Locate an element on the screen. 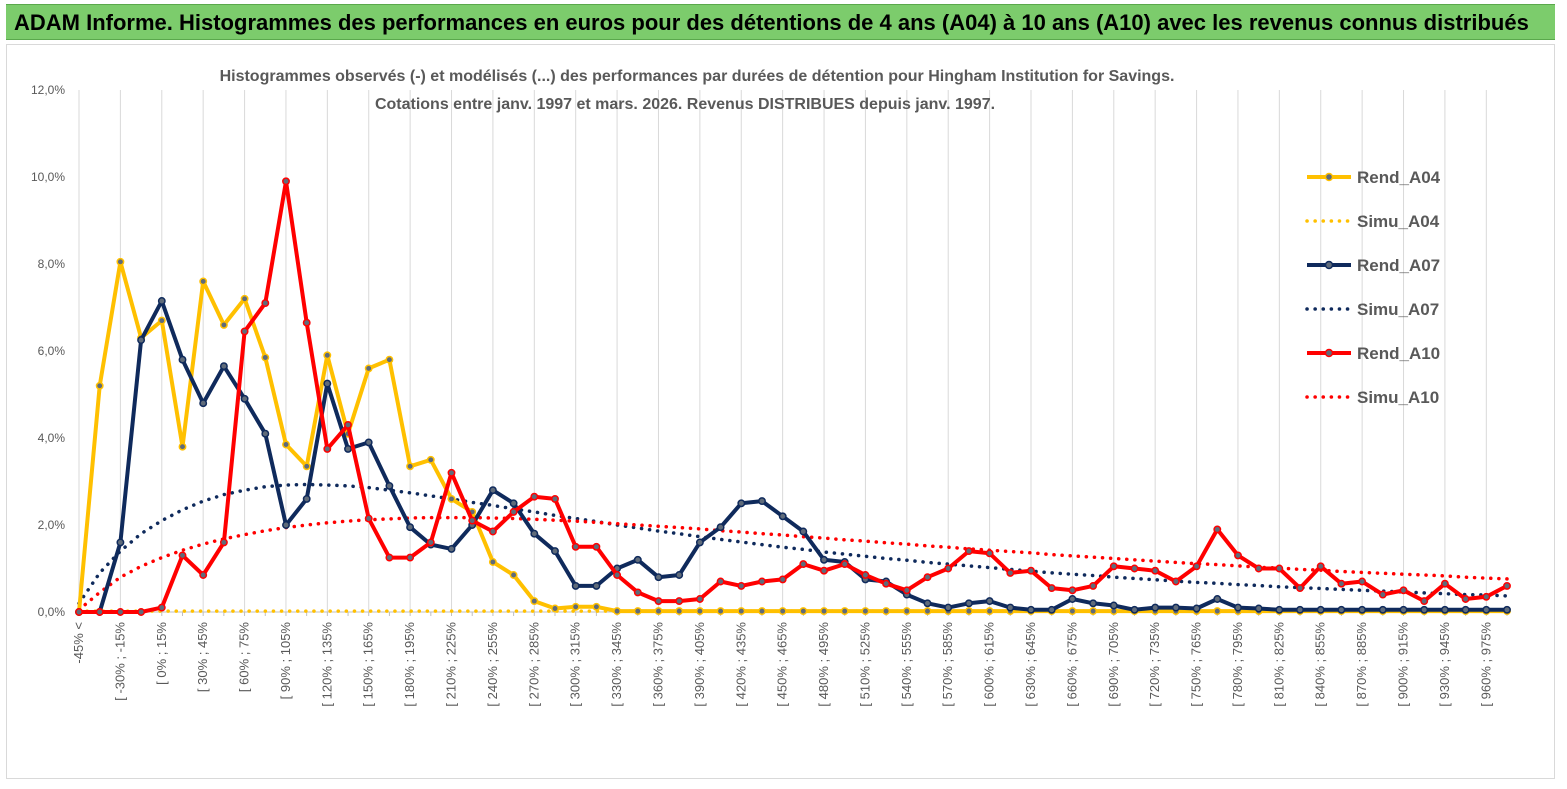  x-tick-label: [ 720% ; 735% is located at coordinates (1154, 664).